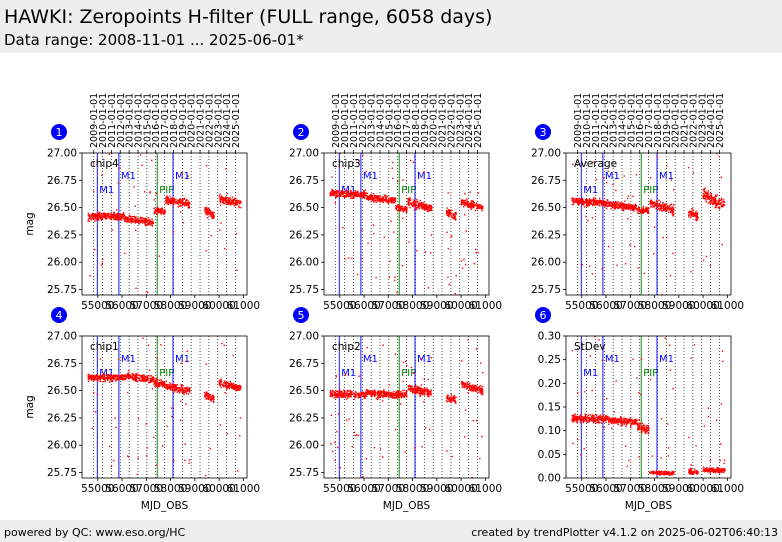 The width and height of the screenshot is (782, 542). Describe the element at coordinates (381, 120) in the screenshot. I see `top-axis-date-label: 2014-01-01` at that location.